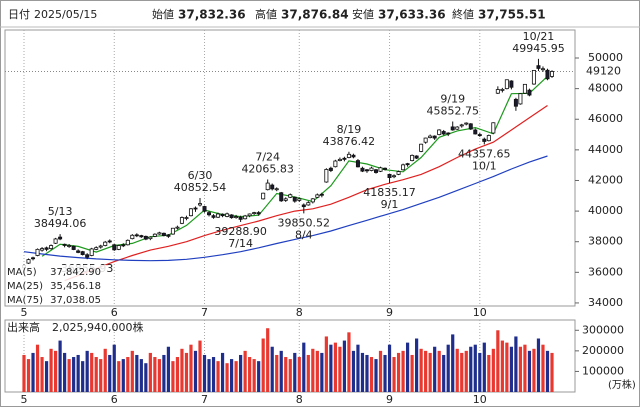 The image size is (640, 407). I want to click on y-tick-label: 40000, so click(605, 210).